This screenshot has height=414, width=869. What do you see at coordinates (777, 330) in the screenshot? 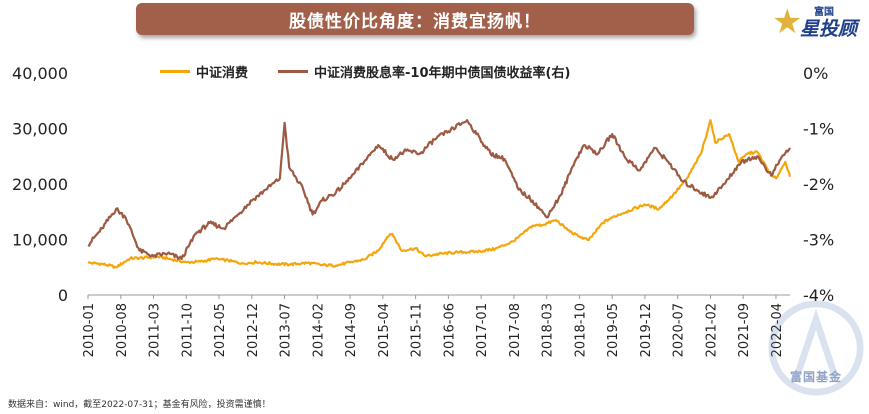
I see `x-tick-label: 2022-04` at bounding box center [777, 330].